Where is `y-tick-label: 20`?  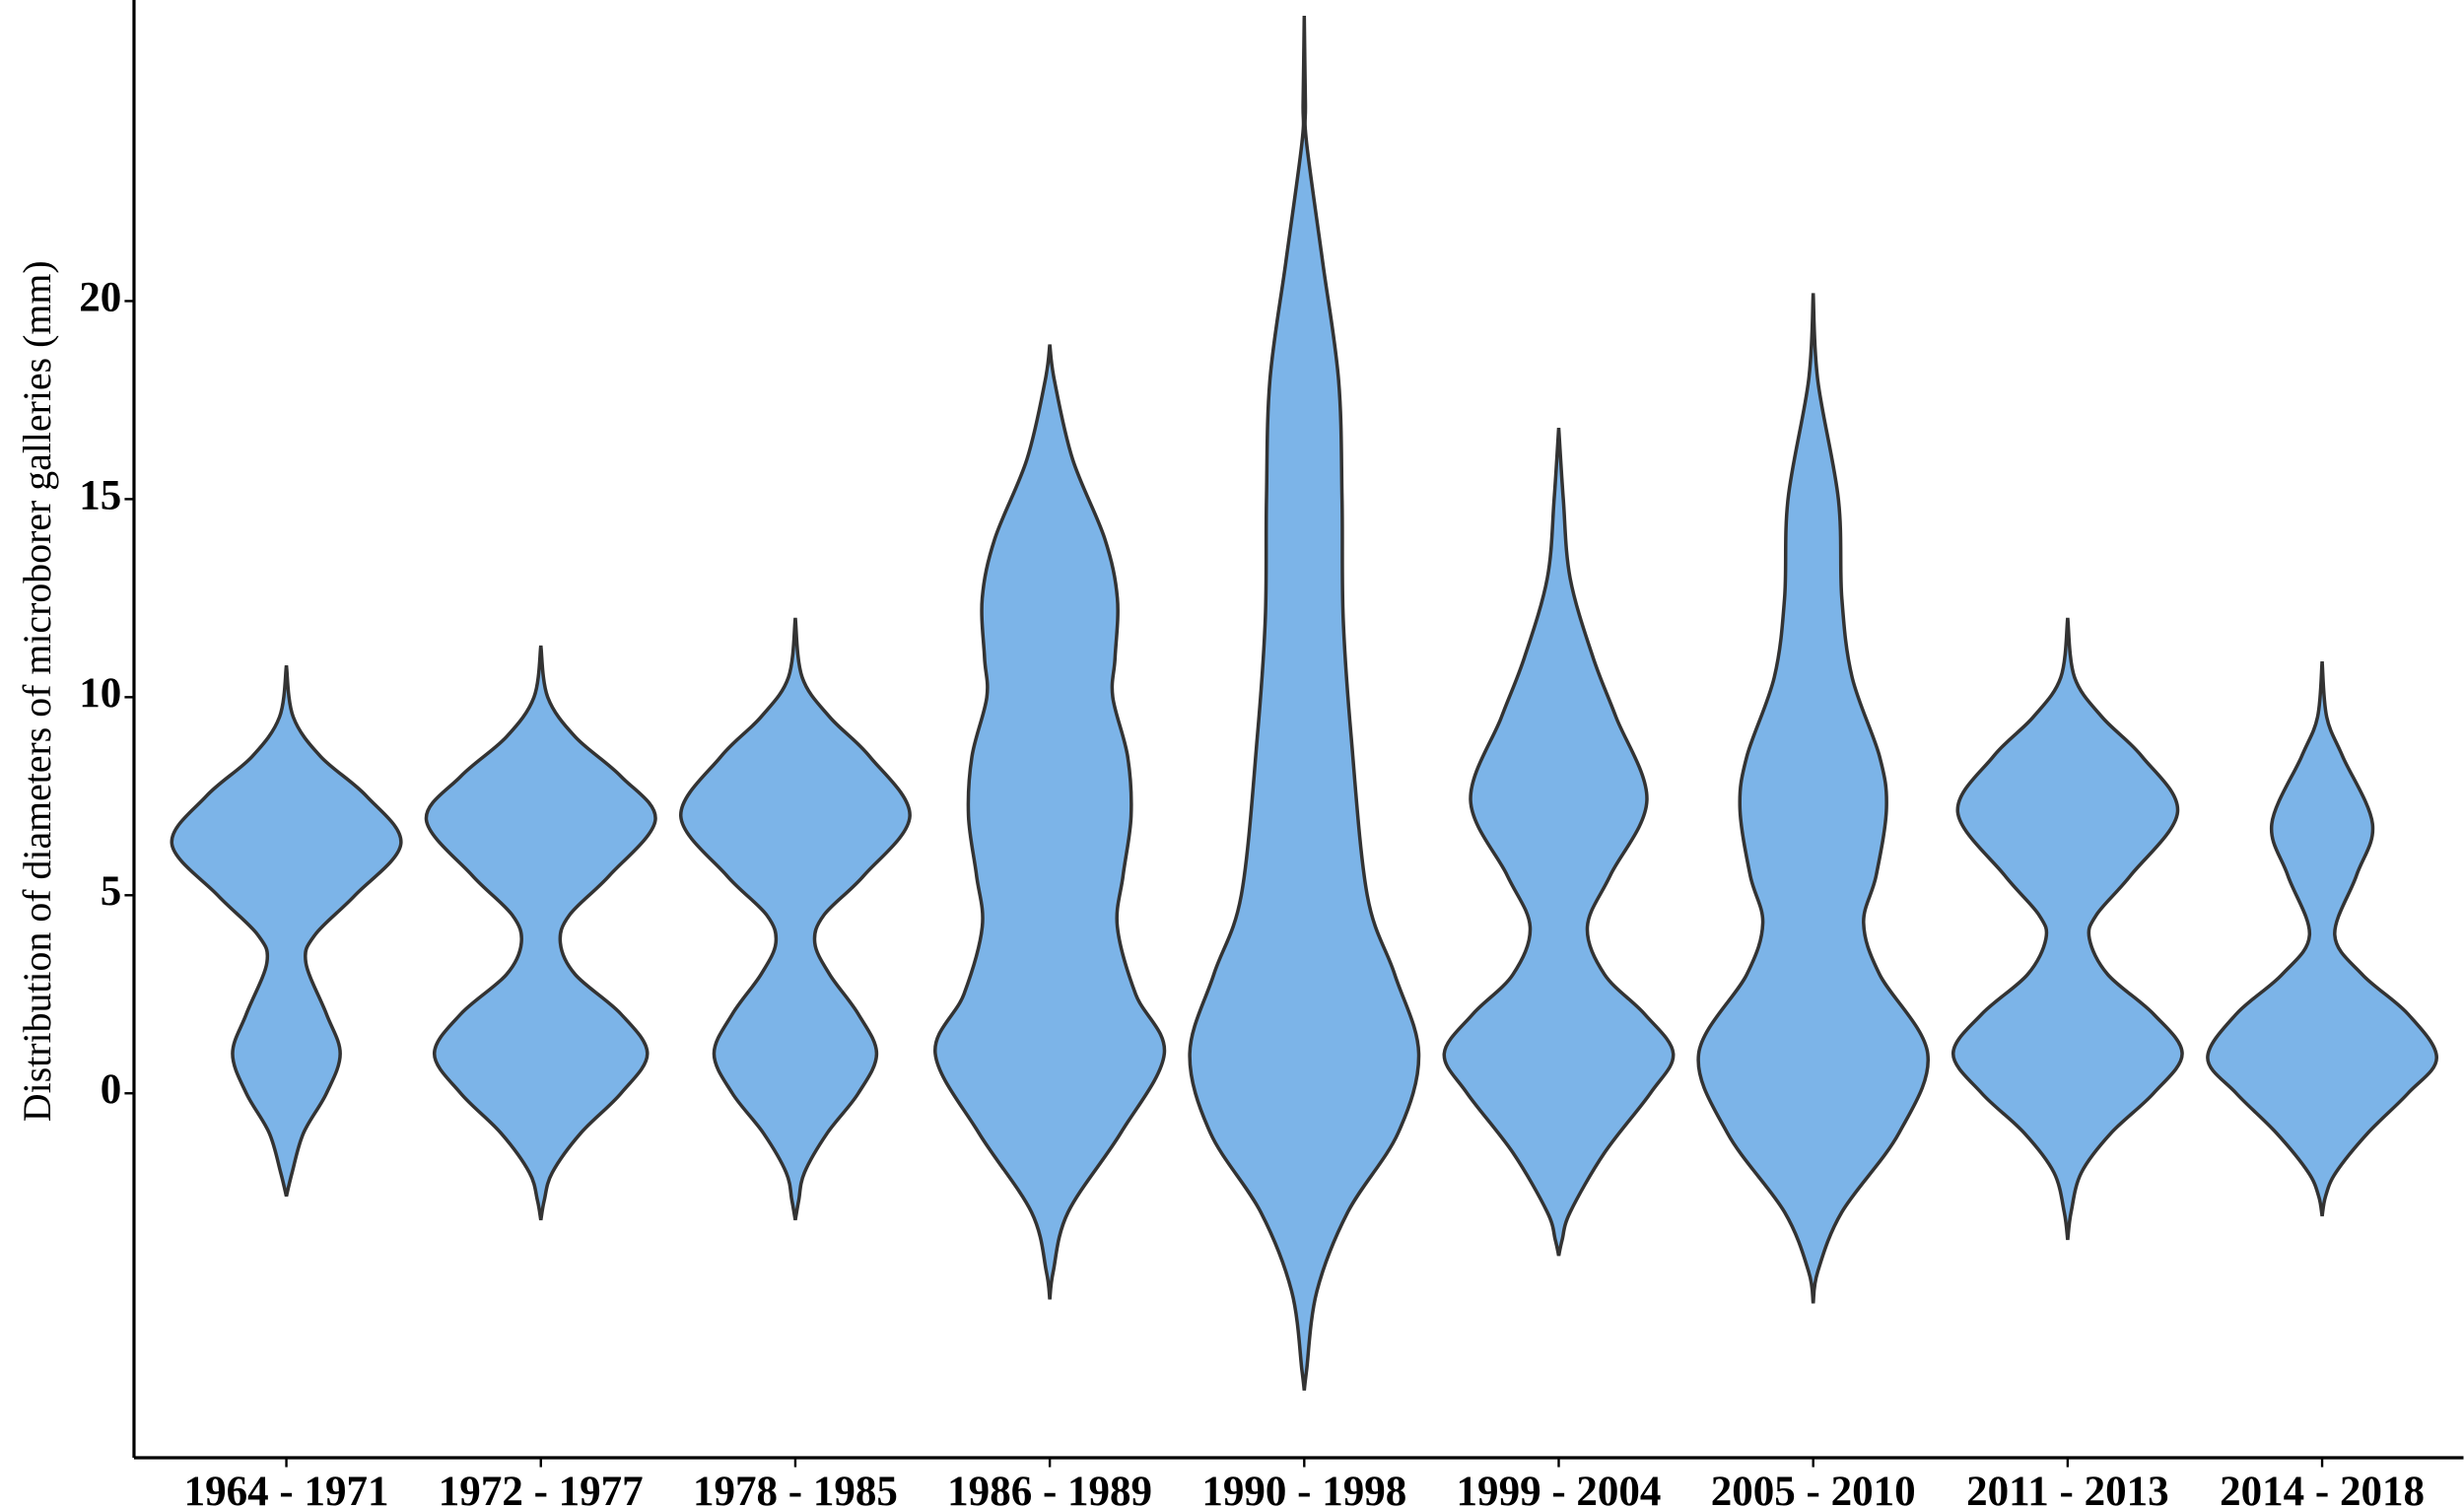
y-tick-label: 20 is located at coordinates (100, 297).